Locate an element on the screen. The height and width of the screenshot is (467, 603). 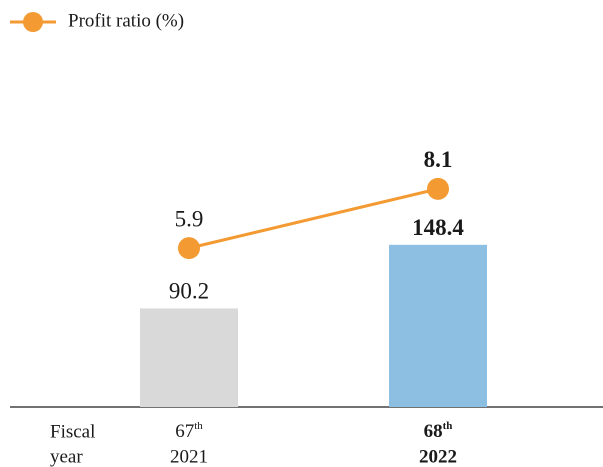
data-label: 90.2 is located at coordinates (189, 291).